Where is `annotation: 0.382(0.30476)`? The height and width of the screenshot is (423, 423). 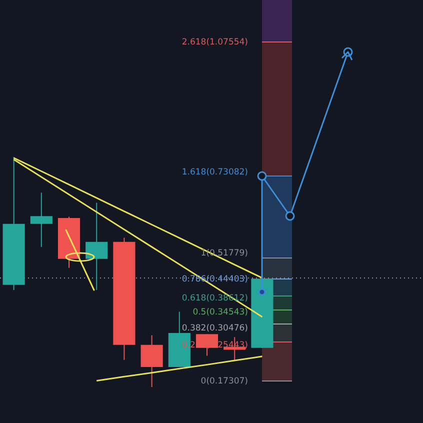 annotation: 0.382(0.30476) is located at coordinates (215, 328).